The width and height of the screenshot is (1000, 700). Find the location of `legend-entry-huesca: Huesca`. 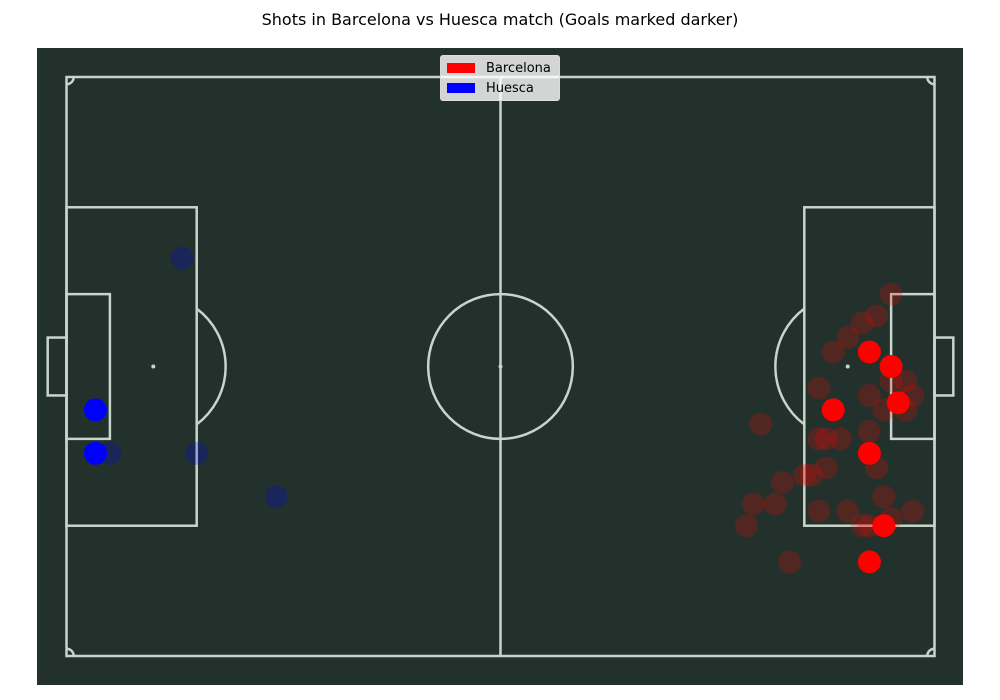

legend-entry-huesca: Huesca is located at coordinates (490, 88).